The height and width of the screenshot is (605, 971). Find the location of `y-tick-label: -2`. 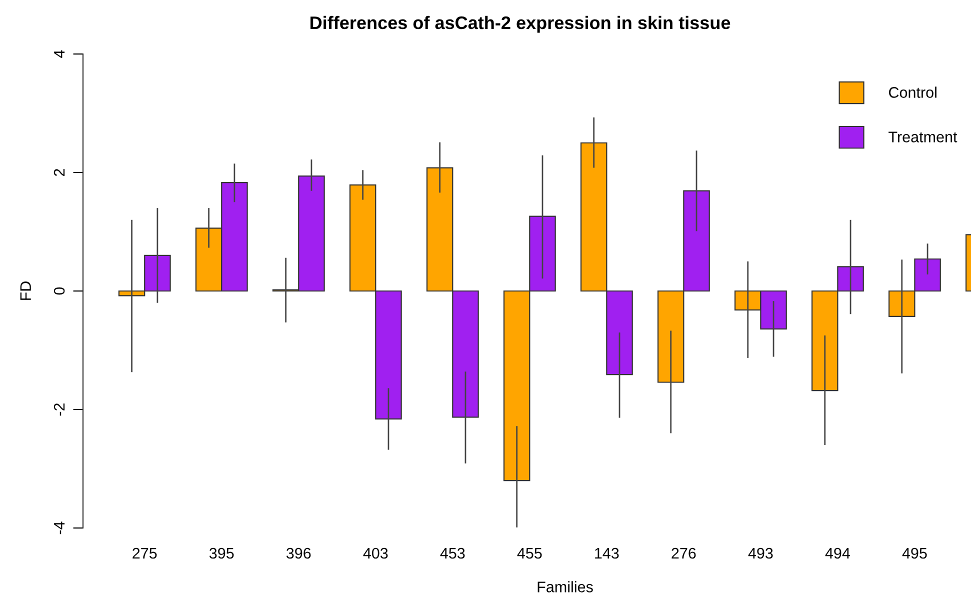

y-tick-label: -2 is located at coordinates (59, 409).